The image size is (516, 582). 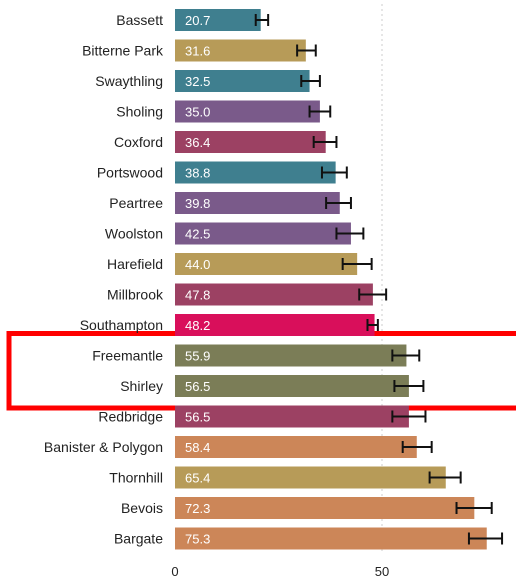 I want to click on category-label: Bitterne Park, so click(x=123, y=51).